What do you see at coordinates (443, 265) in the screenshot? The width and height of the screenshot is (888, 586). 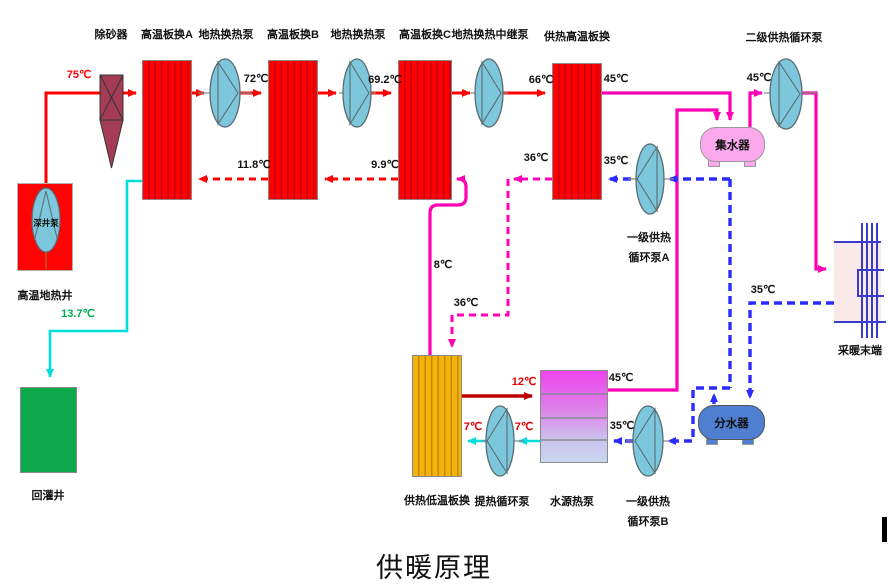 I see `temp-low-hx-out: 8℃` at bounding box center [443, 265].